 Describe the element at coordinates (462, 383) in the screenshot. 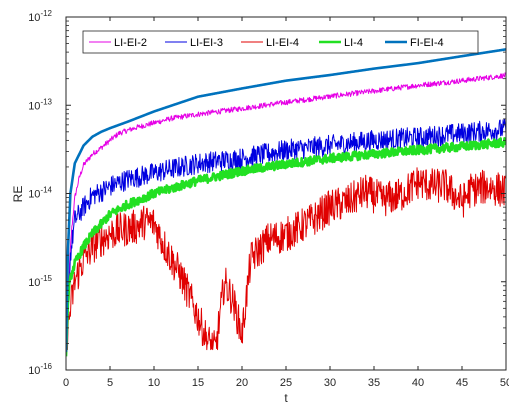

I see `x-tick-label: 45` at that location.